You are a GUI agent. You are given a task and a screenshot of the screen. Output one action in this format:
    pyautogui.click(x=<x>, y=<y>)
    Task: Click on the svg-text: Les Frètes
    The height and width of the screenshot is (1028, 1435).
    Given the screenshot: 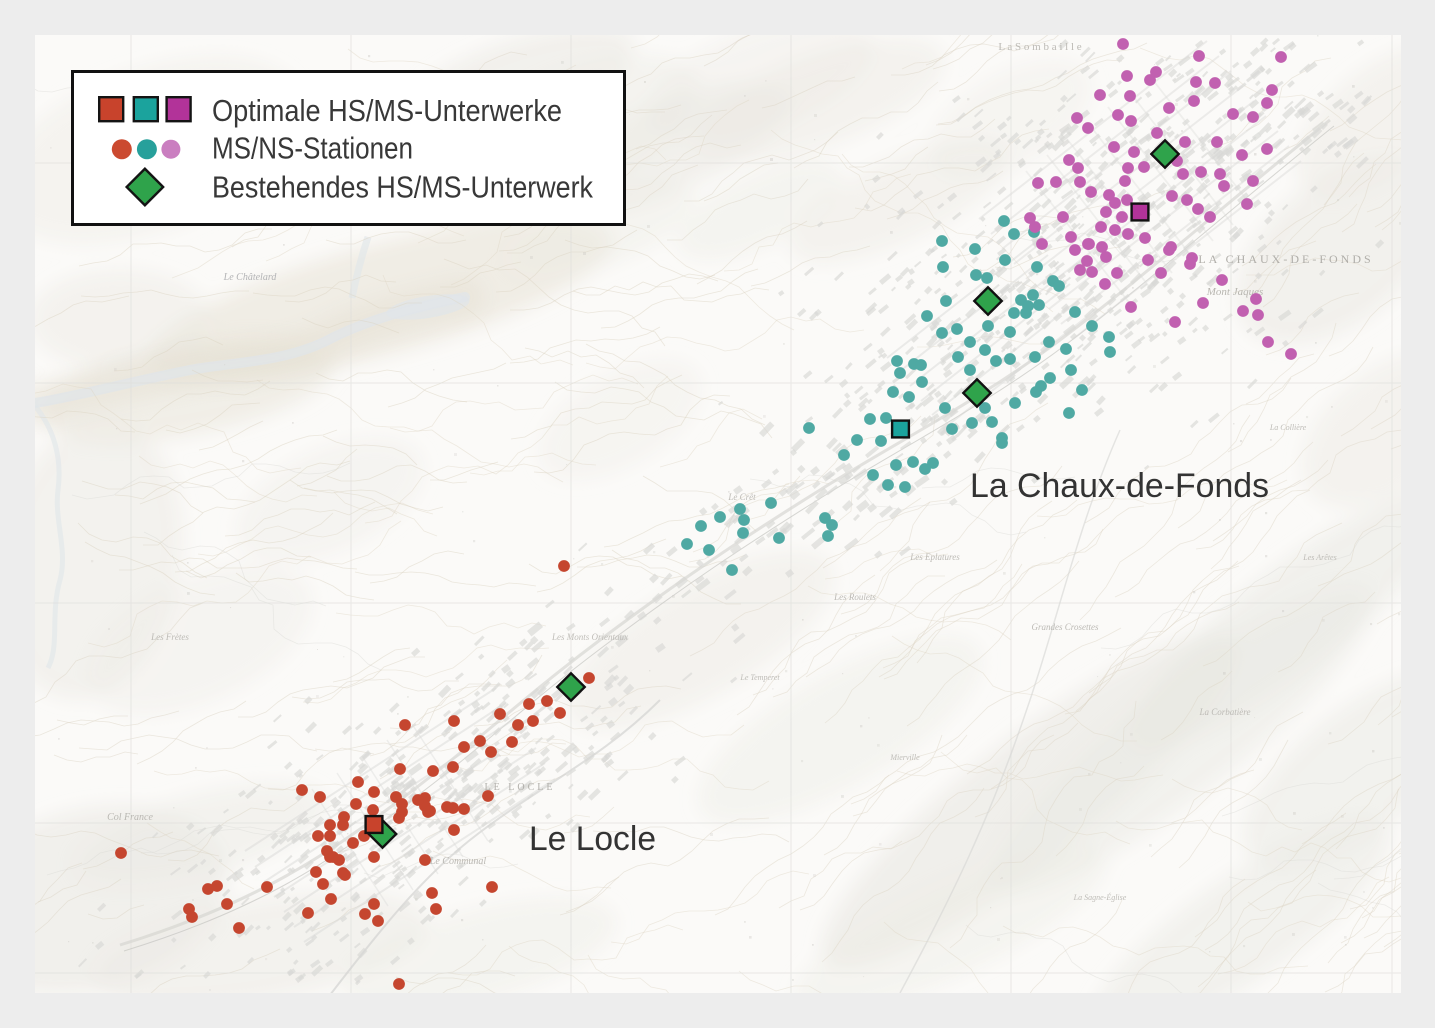 What is the action you would take?
    pyautogui.click(x=169, y=637)
    